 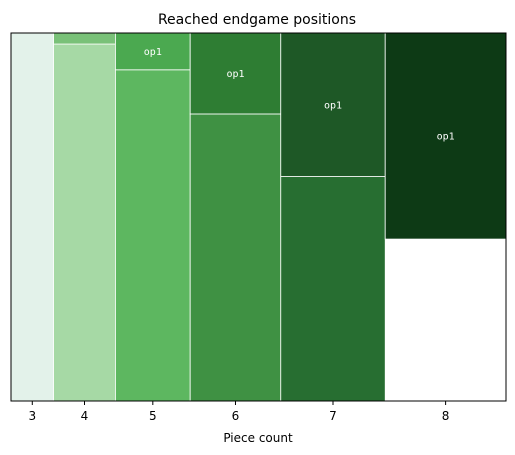 What do you see at coordinates (333, 416) in the screenshot?
I see `x-tick-label-7: 7` at bounding box center [333, 416].